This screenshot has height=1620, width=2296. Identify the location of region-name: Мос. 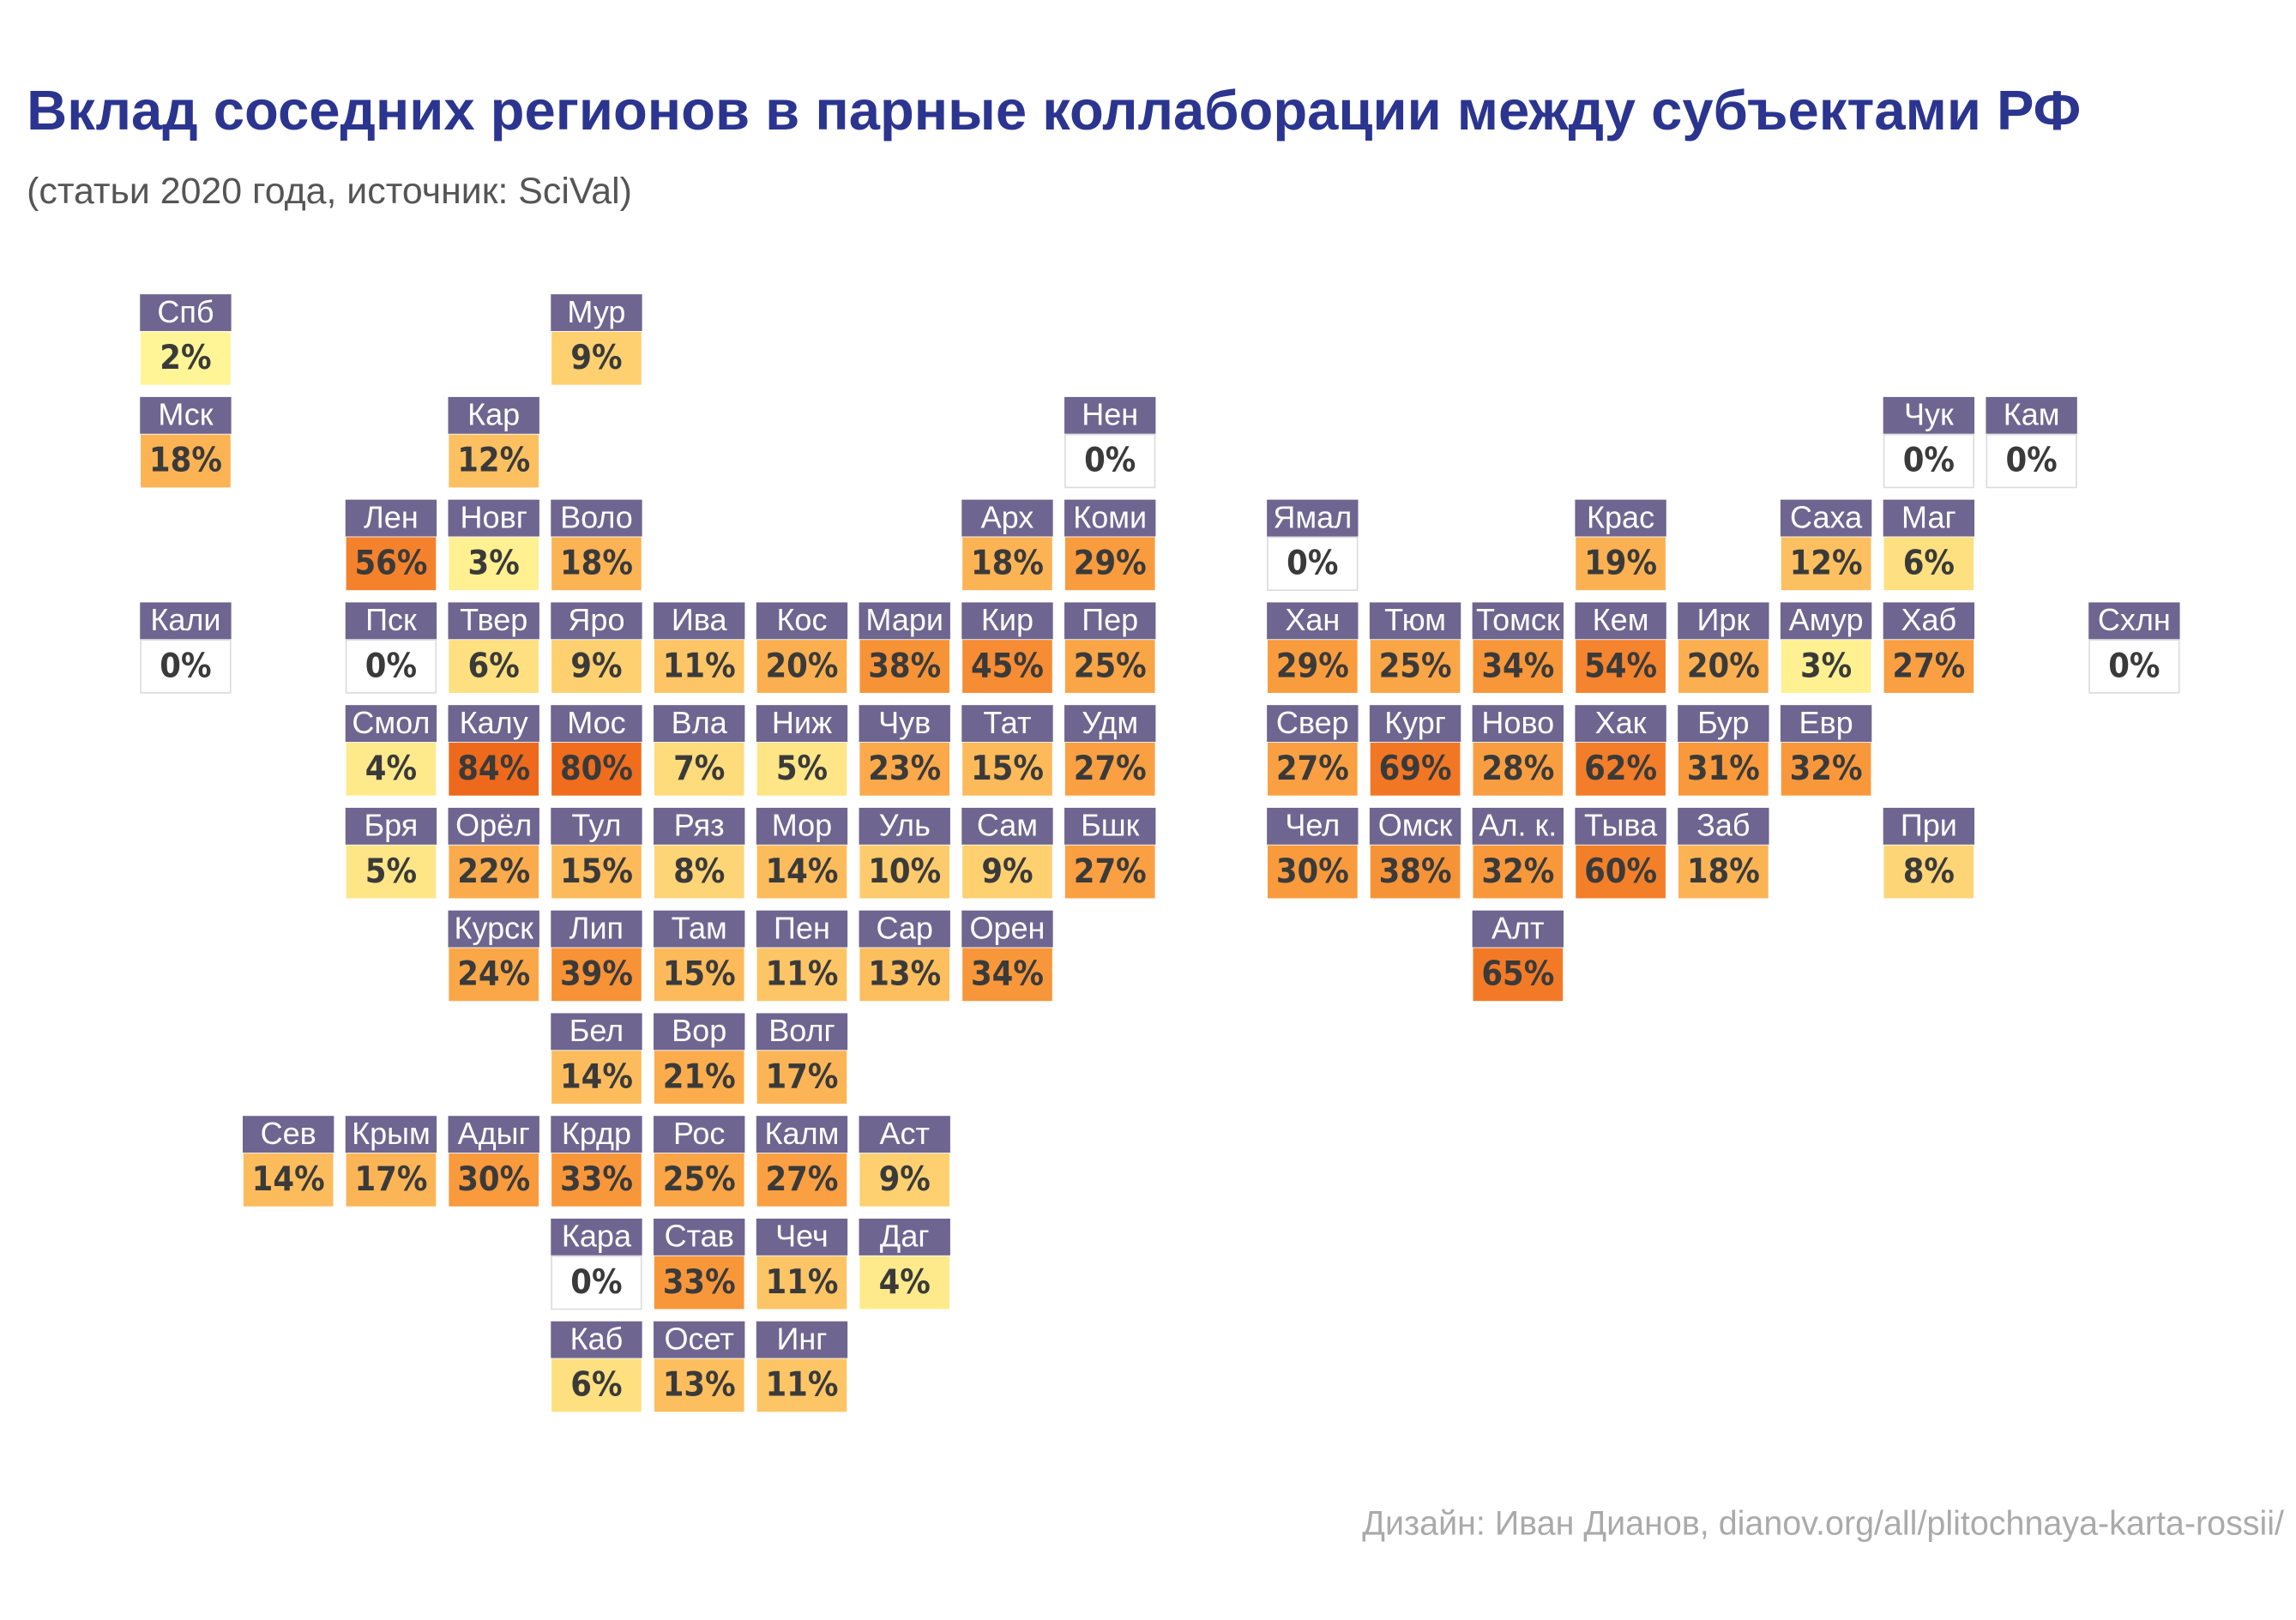
(596, 723).